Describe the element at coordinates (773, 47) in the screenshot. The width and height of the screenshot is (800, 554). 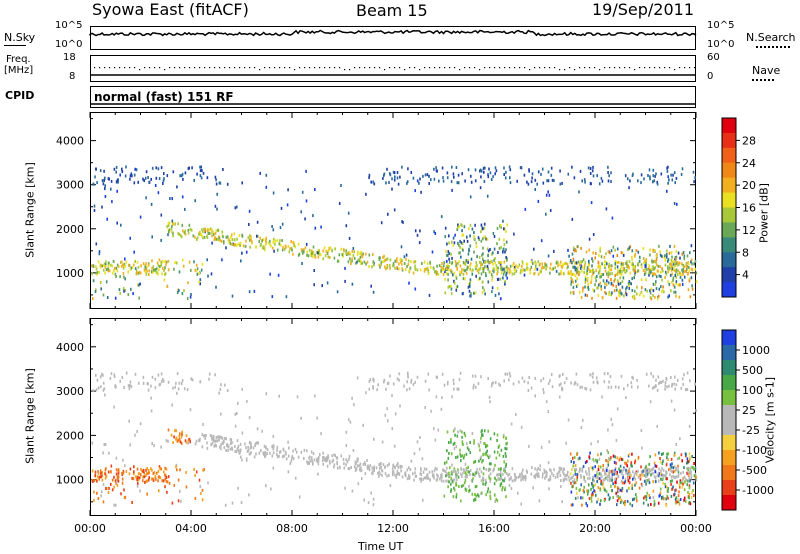
I see `nsearch-legend-dots` at that location.